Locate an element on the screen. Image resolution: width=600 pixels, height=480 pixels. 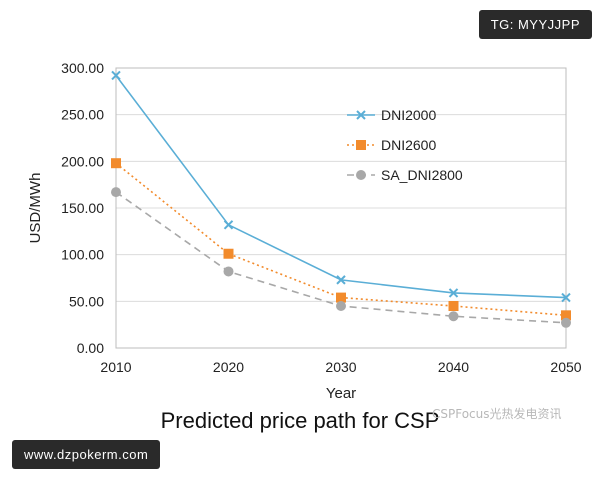
x-tick-label: 2030 is located at coordinates (340, 367).